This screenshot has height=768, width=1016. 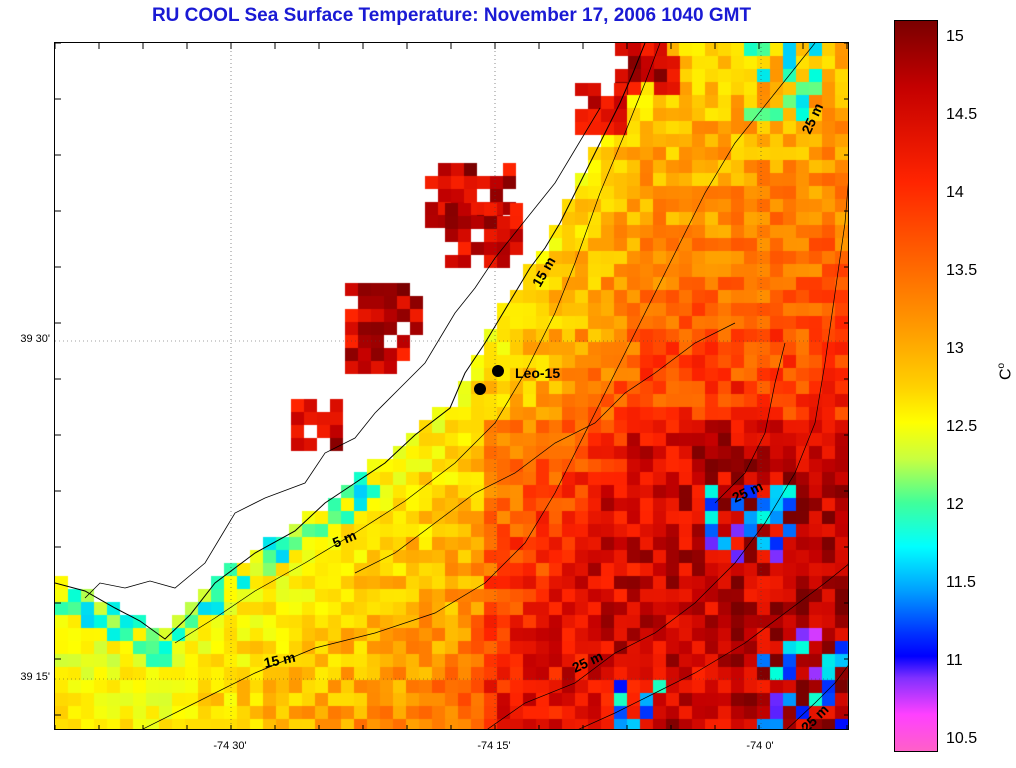 I want to click on lat-label-39-15: 39 15', so click(x=35, y=677).